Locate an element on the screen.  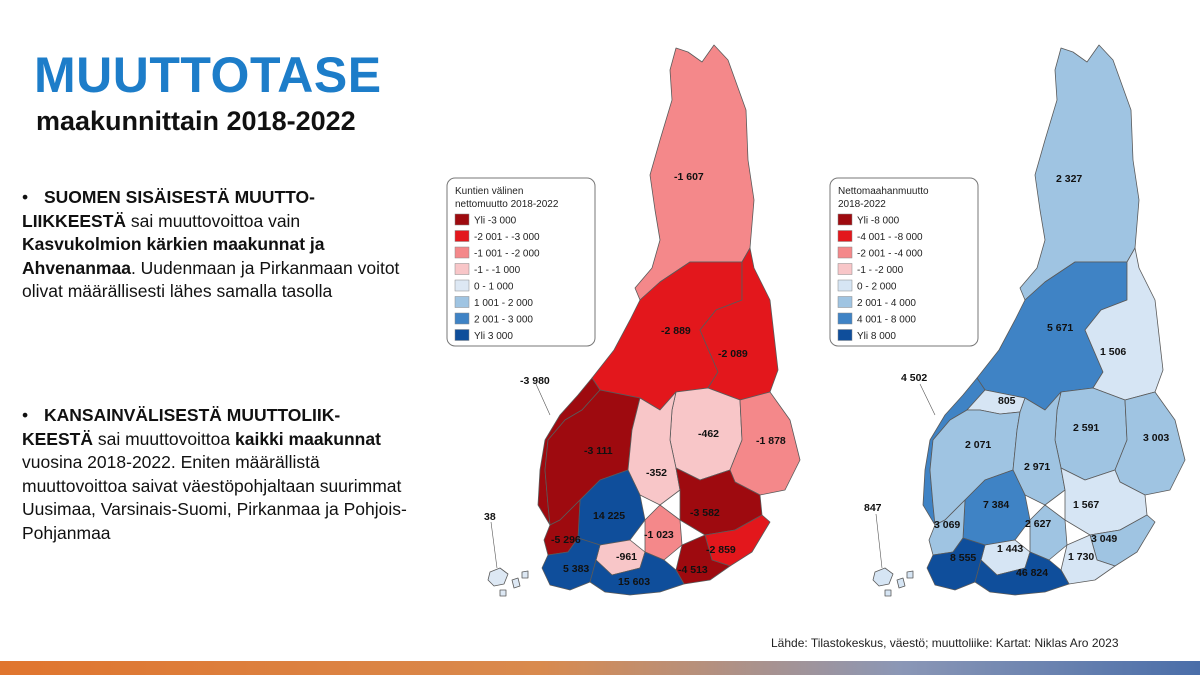
value-label-ahvenanmaa: 38 is located at coordinates (490, 517).